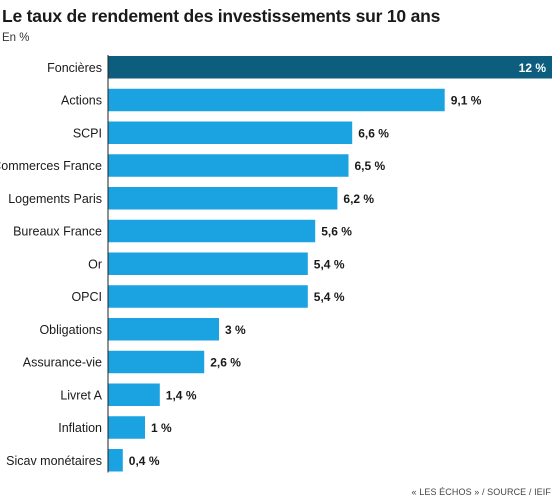 Image resolution: width=555 pixels, height=500 pixels. Describe the element at coordinates (80, 428) in the screenshot. I see `category-label: Inflation` at that location.